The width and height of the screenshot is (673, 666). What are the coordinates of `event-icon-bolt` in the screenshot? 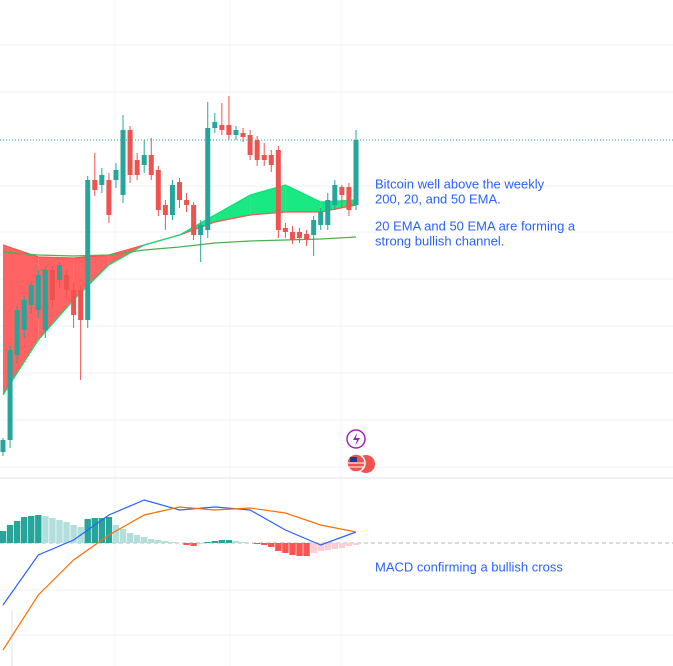 It's located at (356, 439).